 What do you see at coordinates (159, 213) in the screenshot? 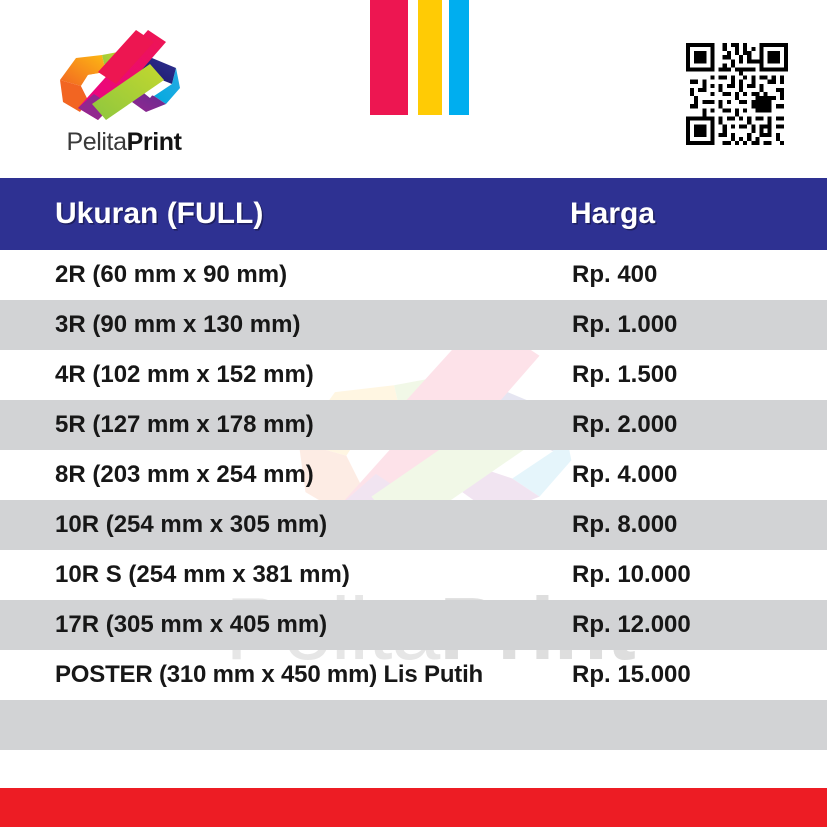
I see `column-header-size: Ukuran (FULL)` at bounding box center [159, 213].